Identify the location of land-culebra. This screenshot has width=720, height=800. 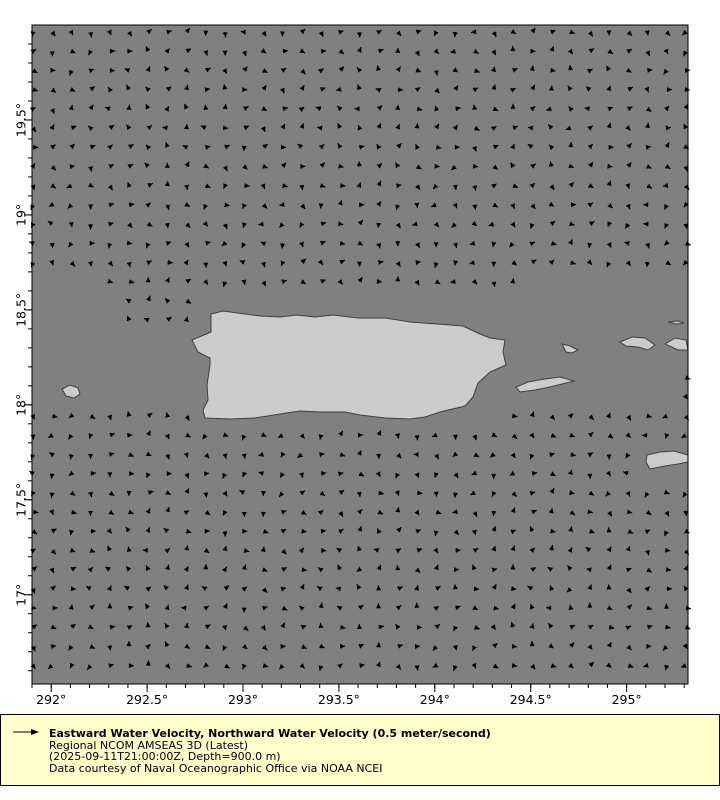
(570, 348).